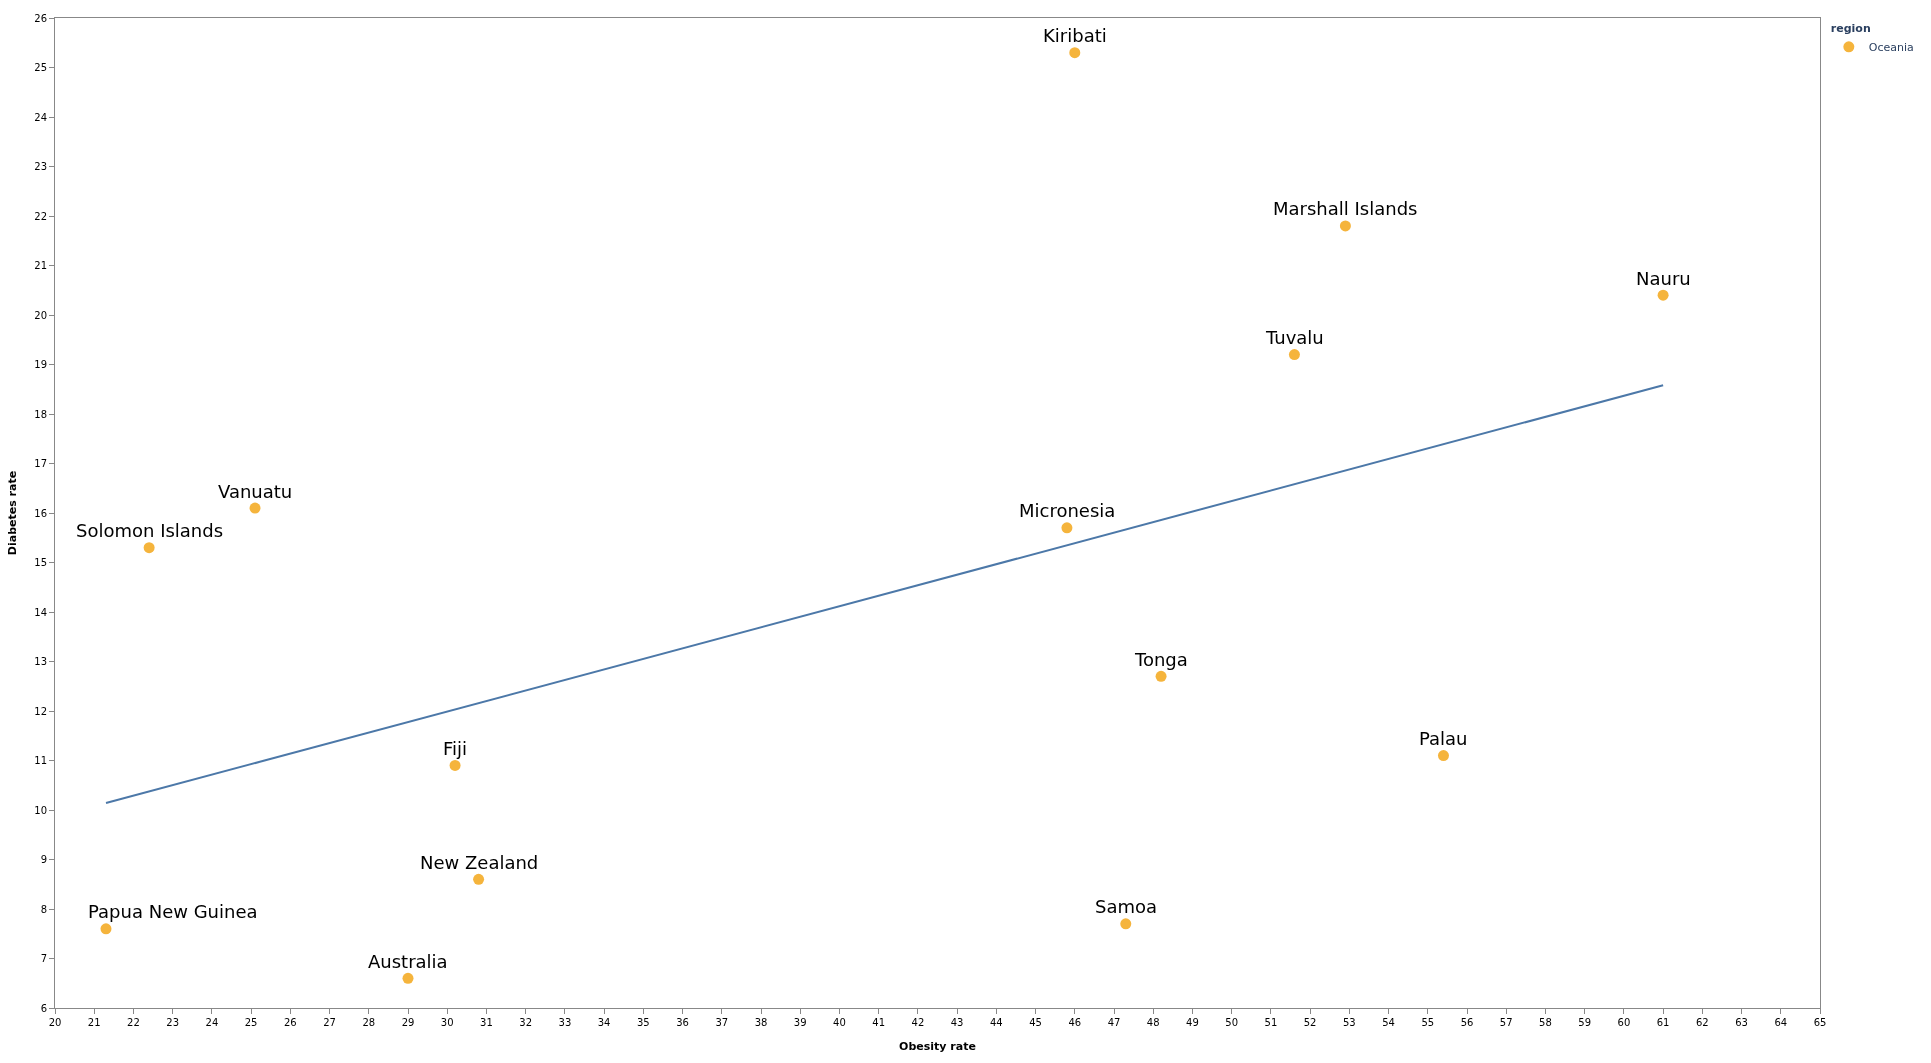 The width and height of the screenshot is (1931, 1063). Describe the element at coordinates (1585, 1022) in the screenshot. I see `x-tick-label: 59` at that location.